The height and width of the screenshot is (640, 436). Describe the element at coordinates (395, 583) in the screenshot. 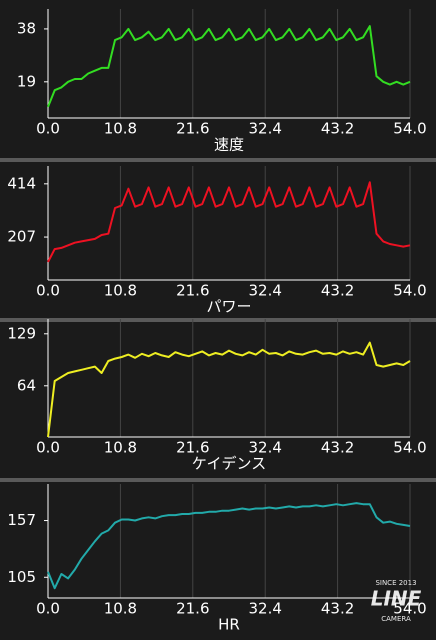

I see `watermark-top: SINCE 2013` at that location.